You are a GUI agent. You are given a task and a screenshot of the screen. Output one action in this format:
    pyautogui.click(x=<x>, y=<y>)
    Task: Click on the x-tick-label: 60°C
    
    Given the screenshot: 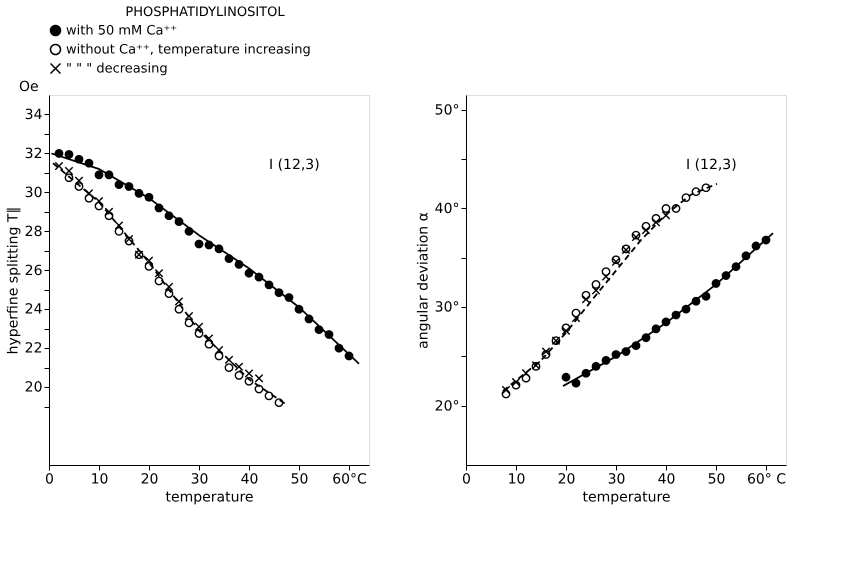 What is the action you would take?
    pyautogui.click(x=350, y=480)
    